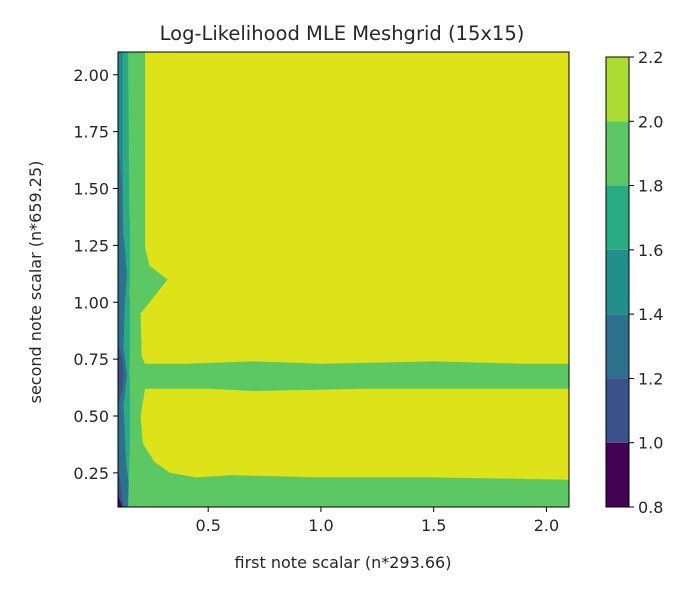 The image size is (691, 597). What do you see at coordinates (634, 282) in the screenshot?
I see `colorbar: 0.8 1.0 1.2 1.4 1.6 1.8 2.0 2.2` at bounding box center [634, 282].